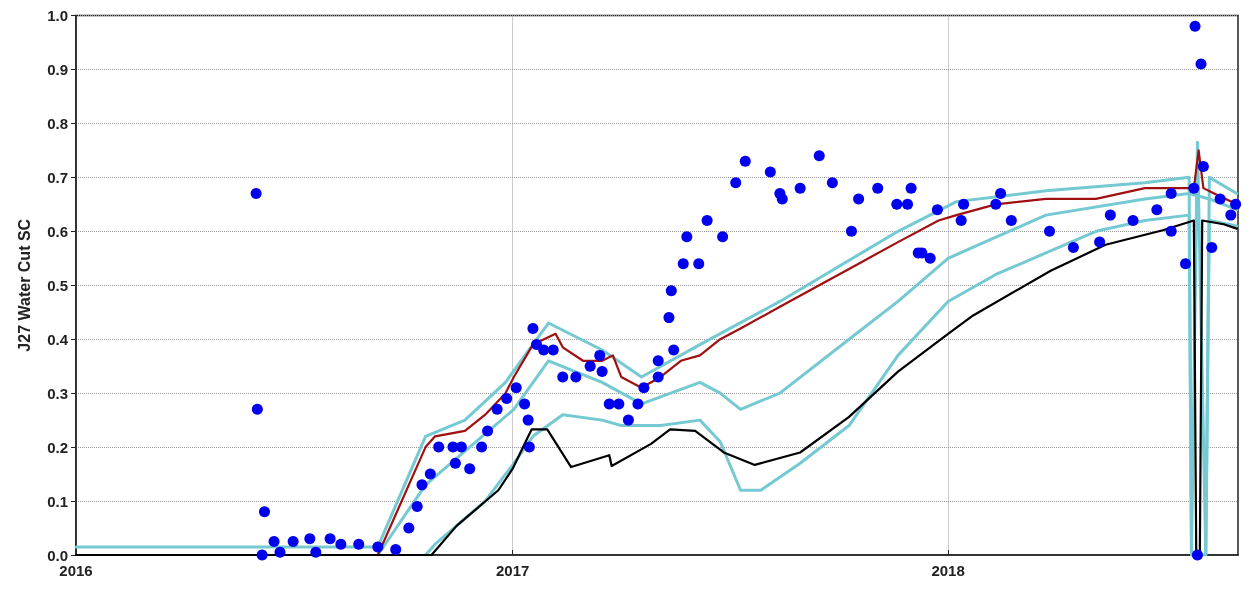 This screenshot has width=1250, height=602. I want to click on x-tick-label: 2017, so click(512, 570).